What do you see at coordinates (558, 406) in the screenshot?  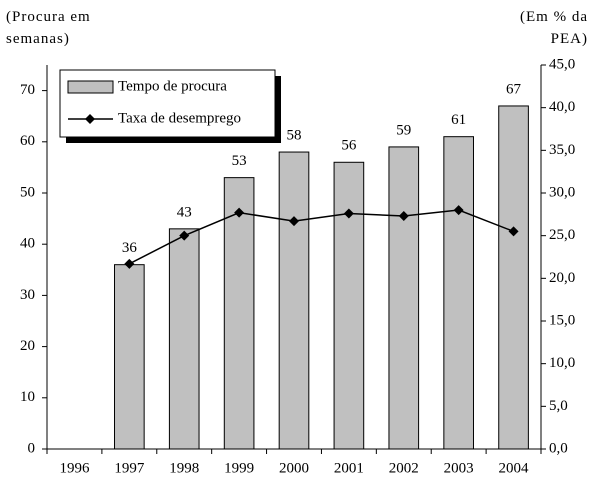 I see `y2-tick-label: 5,0` at bounding box center [558, 406].